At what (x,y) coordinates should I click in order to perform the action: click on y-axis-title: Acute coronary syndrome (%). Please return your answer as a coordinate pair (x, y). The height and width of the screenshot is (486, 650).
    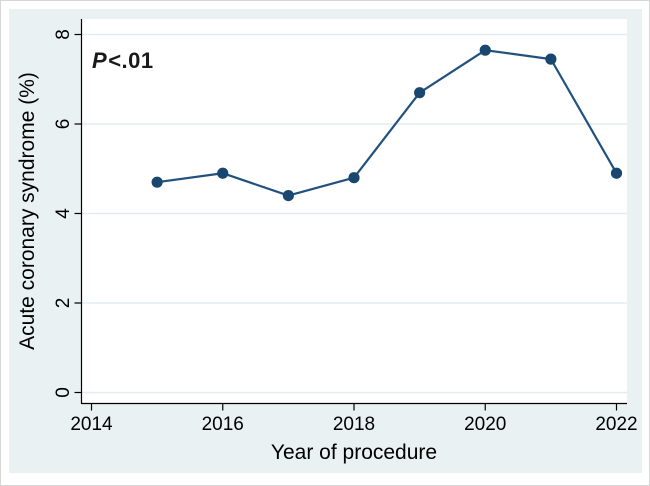
    Looking at the image, I should click on (27, 211).